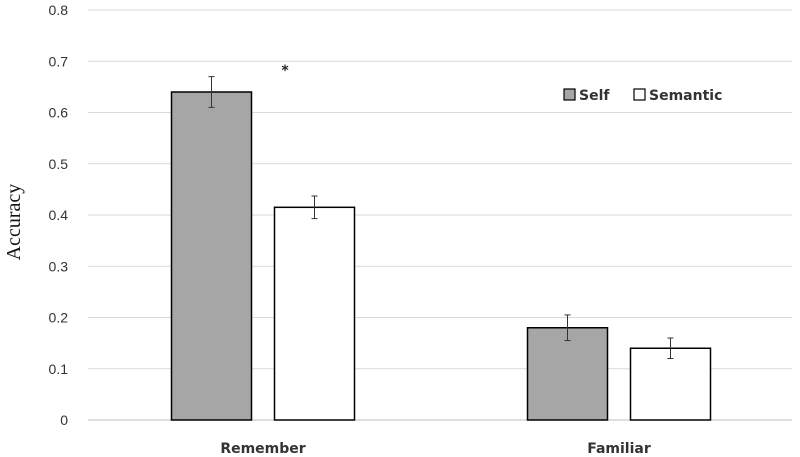 This screenshot has height=457, width=800. I want to click on y-tick-label: 0.7, so click(59, 61).